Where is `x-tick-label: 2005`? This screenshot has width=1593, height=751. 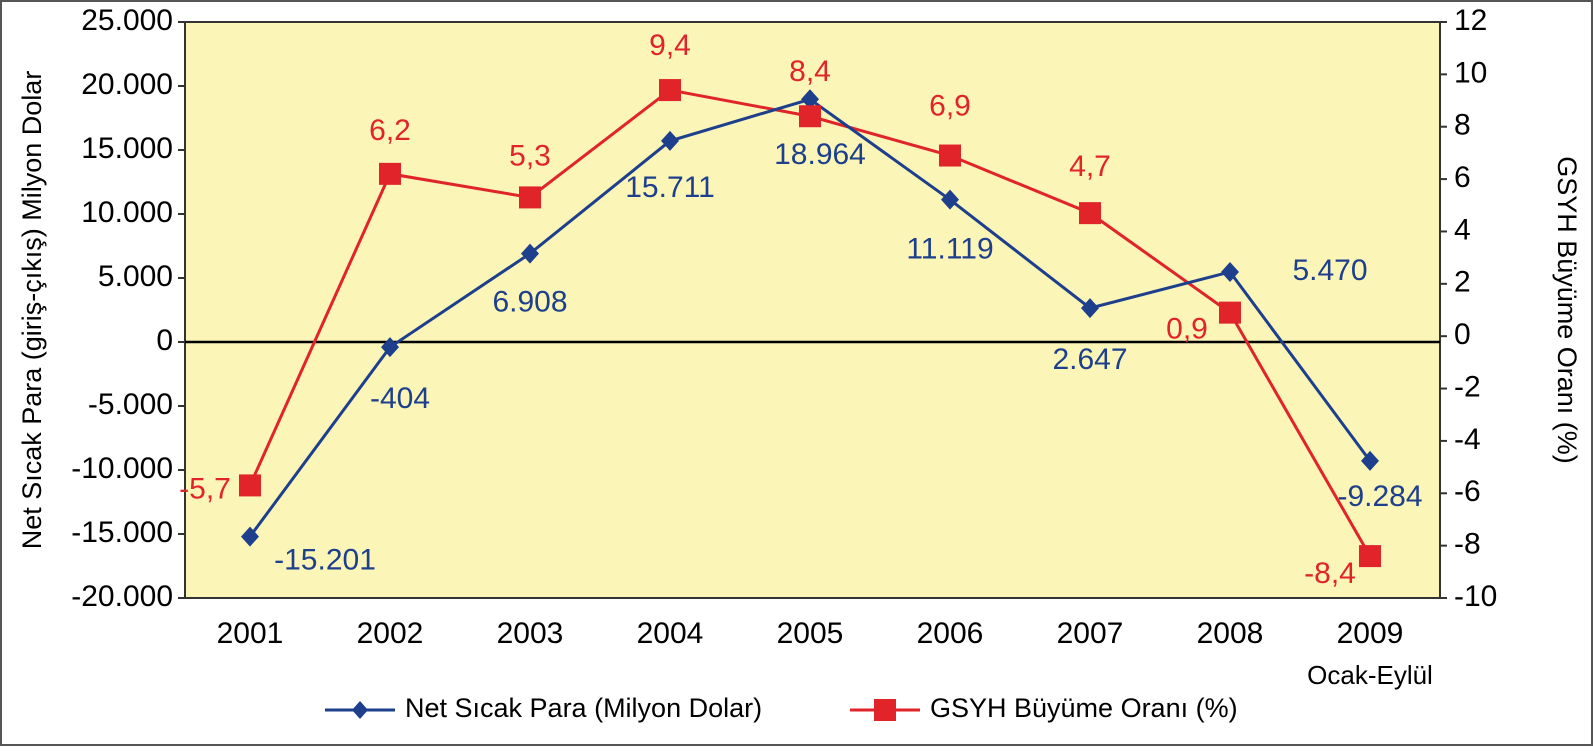 x-tick-label: 2005 is located at coordinates (810, 633).